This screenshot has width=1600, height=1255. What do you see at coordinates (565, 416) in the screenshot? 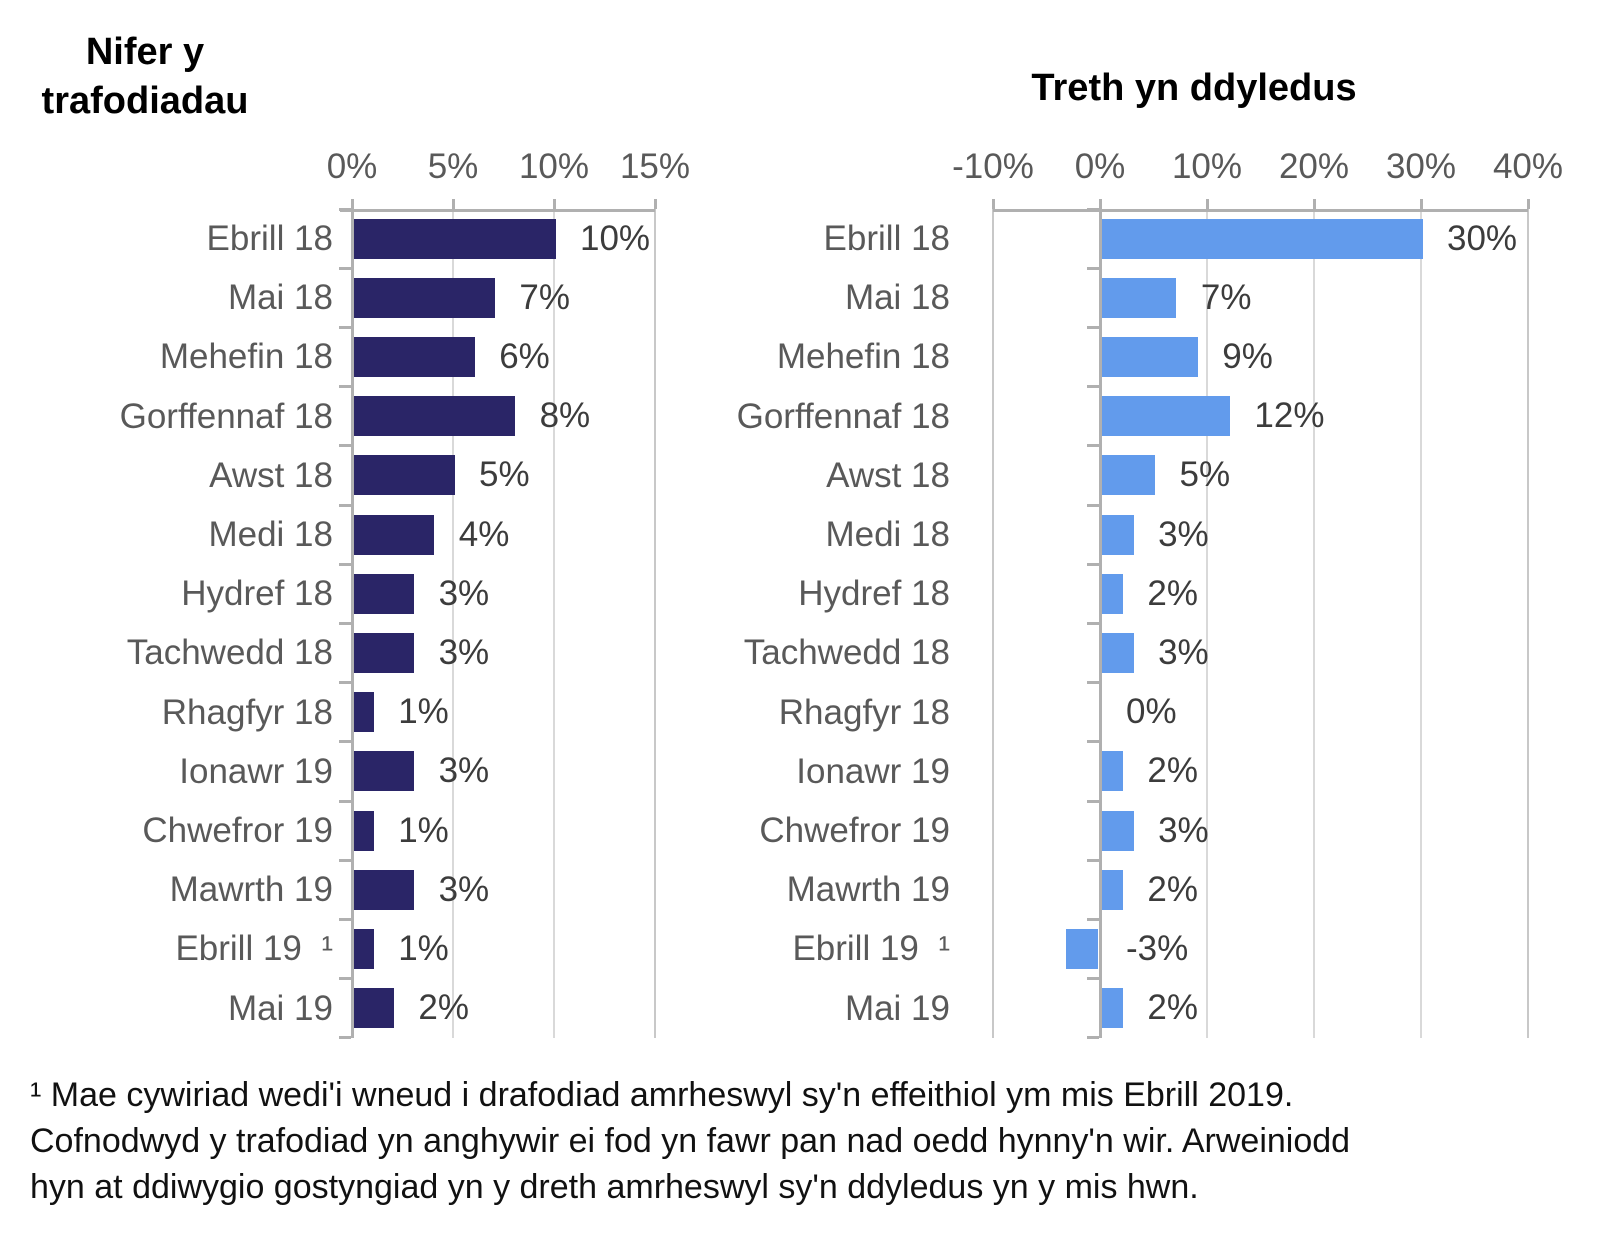
I see `value-label-3: 8%` at bounding box center [565, 416].